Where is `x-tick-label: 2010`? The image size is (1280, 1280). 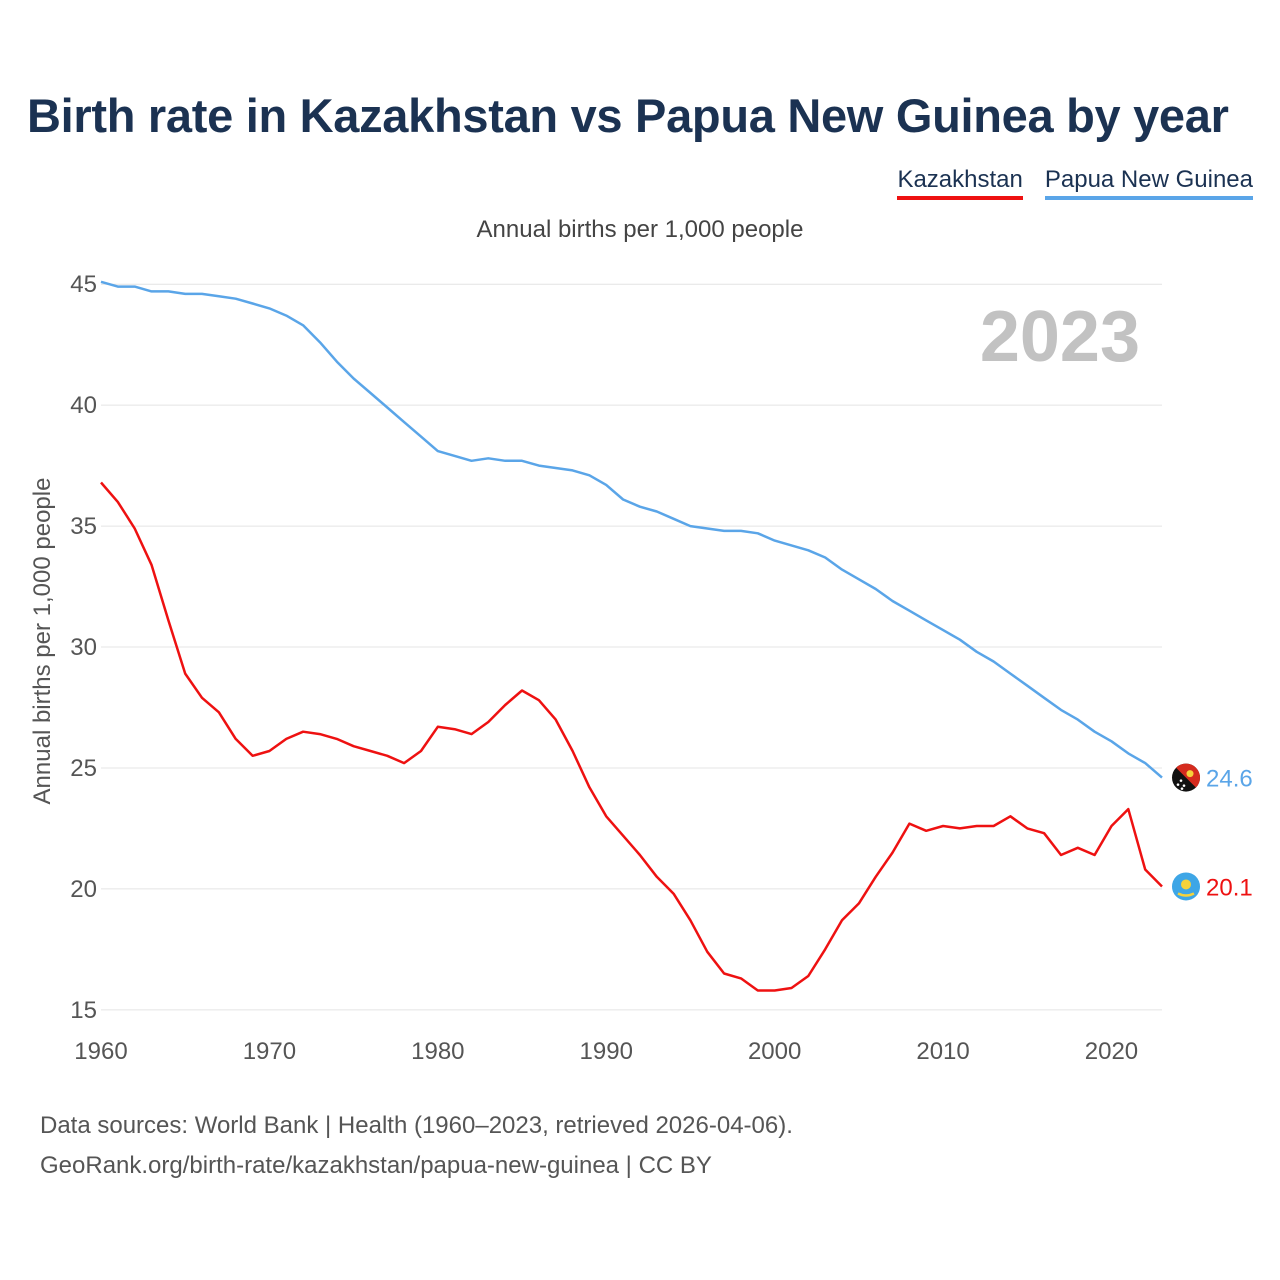 x-tick-label: 2010 is located at coordinates (942, 1051).